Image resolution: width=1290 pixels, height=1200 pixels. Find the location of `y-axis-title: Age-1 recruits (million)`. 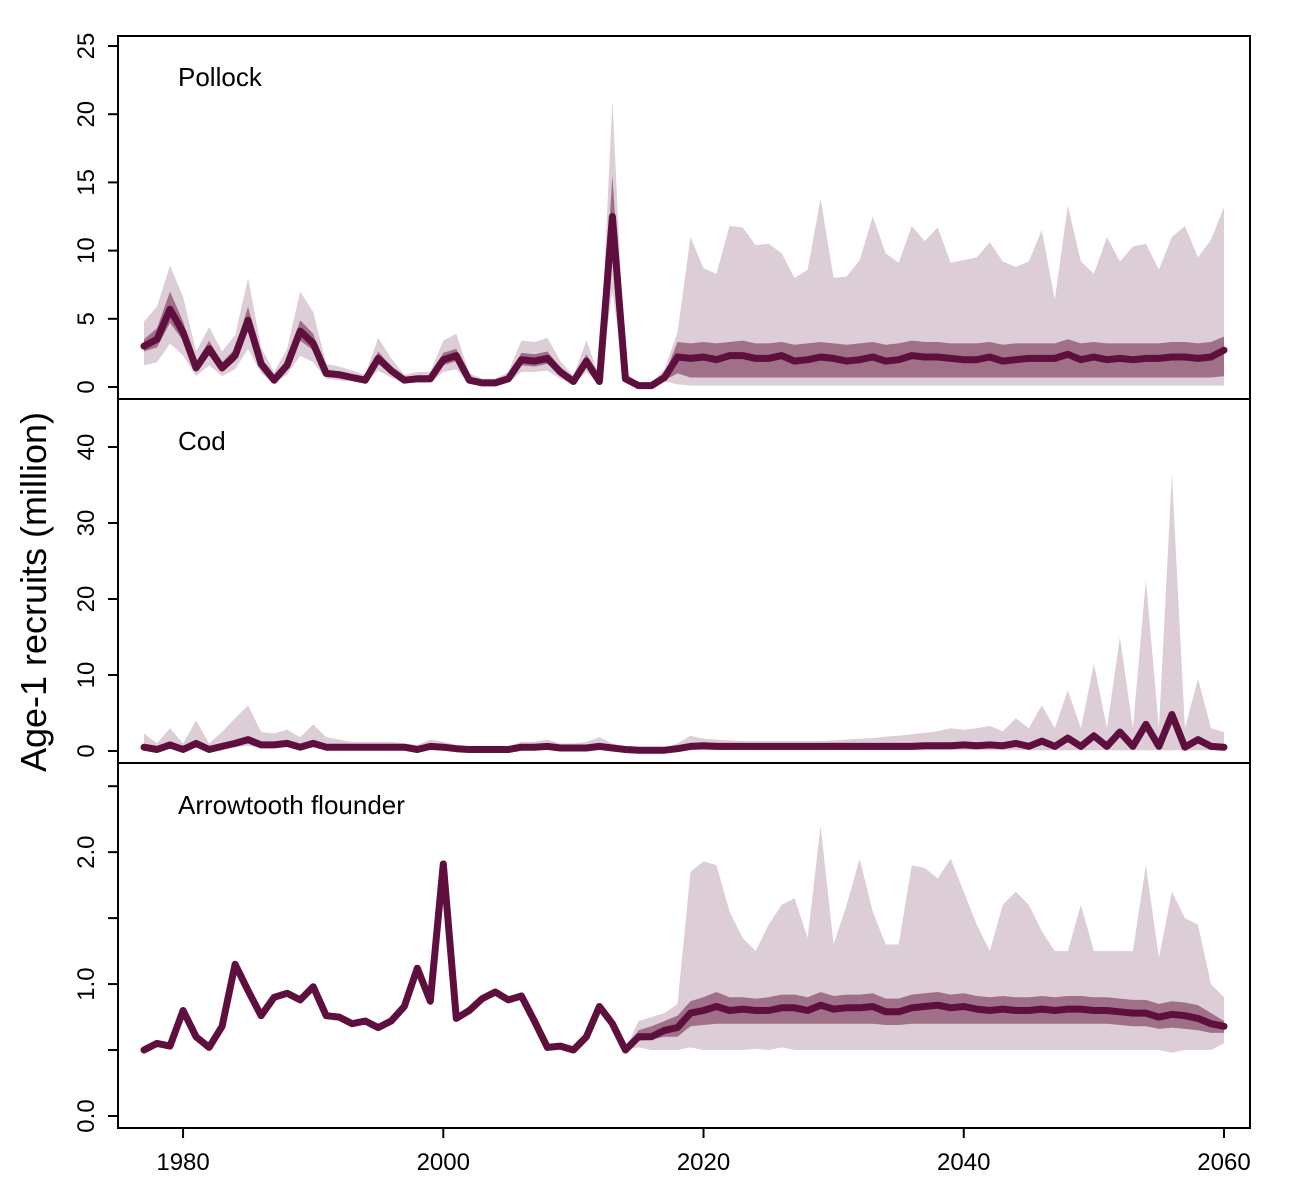

y-axis-title: Age-1 recruits (million) is located at coordinates (33, 592).